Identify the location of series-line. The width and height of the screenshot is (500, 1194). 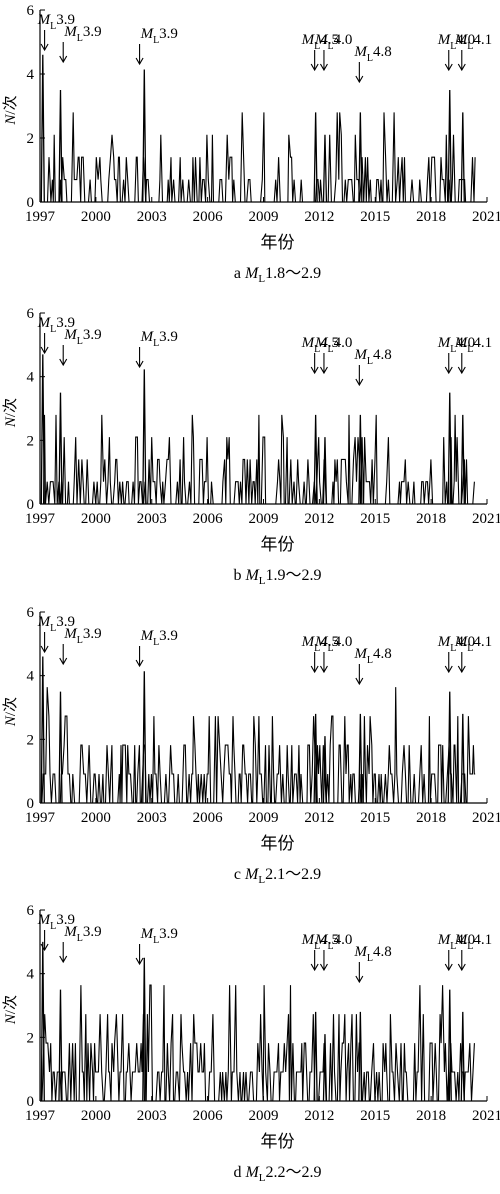
(258, 157).